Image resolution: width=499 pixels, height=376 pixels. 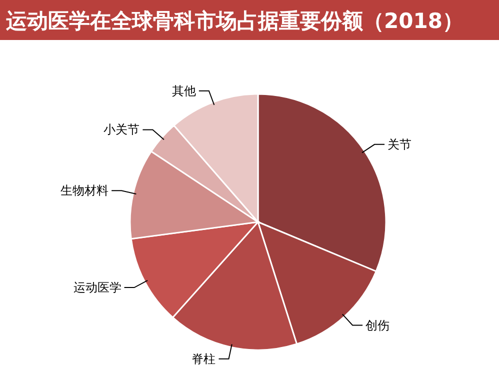 What do you see at coordinates (378, 325) in the screenshot?
I see `slice-label: 创伤` at bounding box center [378, 325].